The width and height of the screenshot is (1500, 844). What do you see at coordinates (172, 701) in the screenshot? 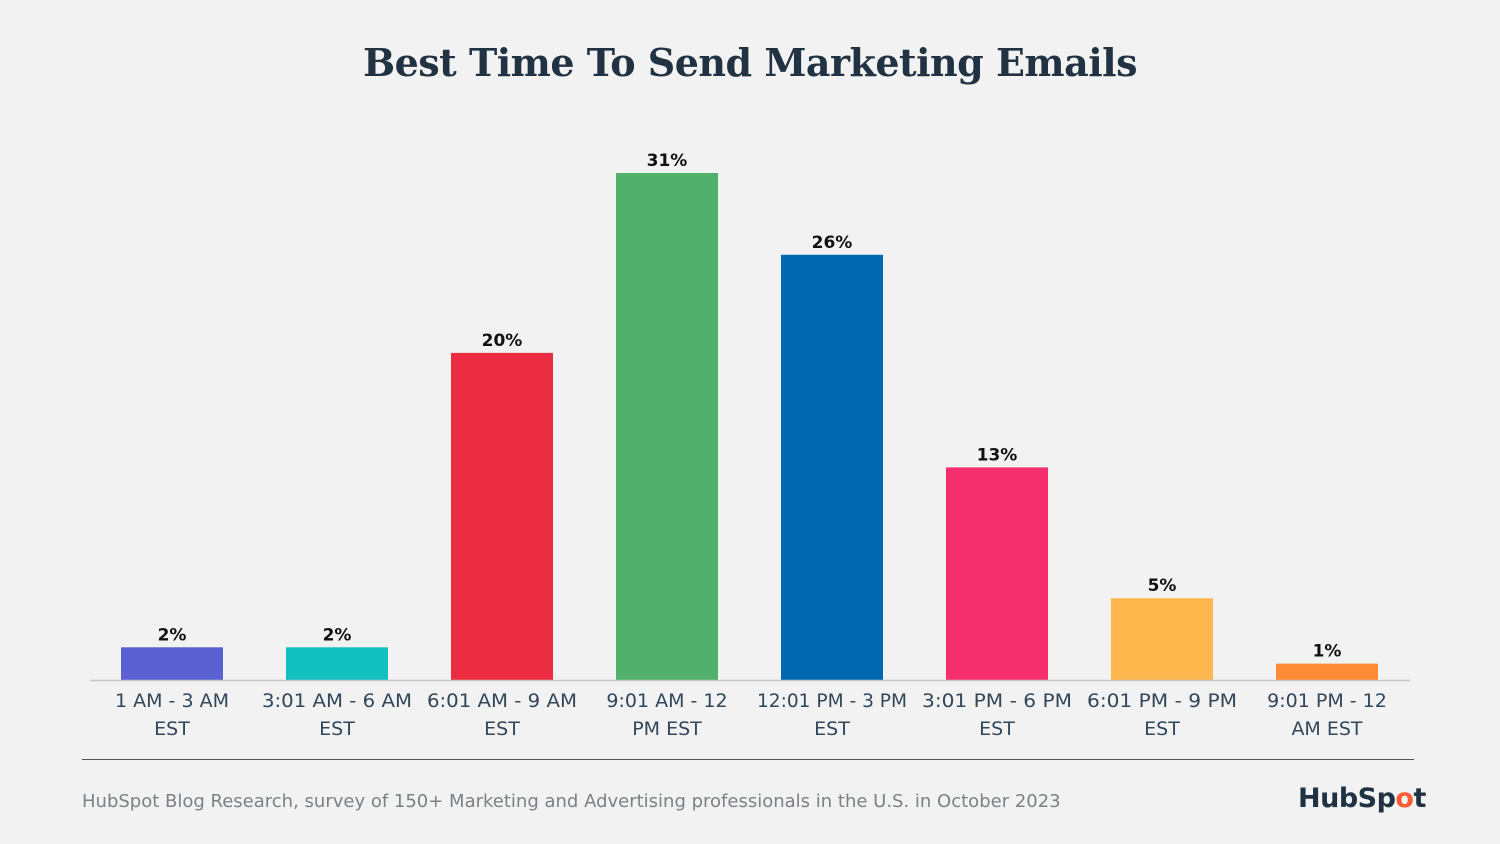
I see `x-tick-label: 1 AM - 3 AM` at bounding box center [172, 701].